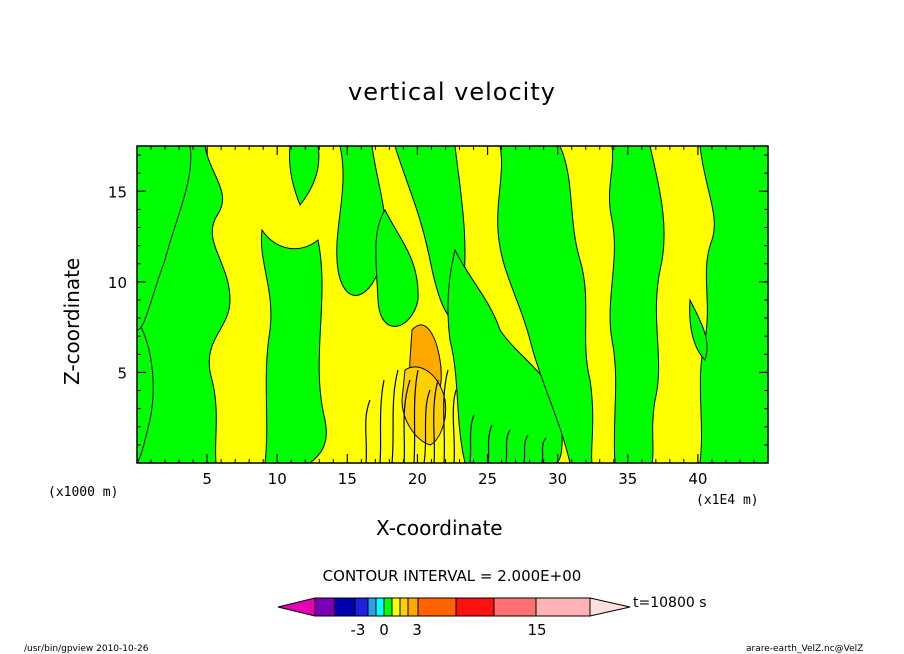  I want to click on footer-left: /usr/bin/gpview 2010-10-26, so click(86, 649).